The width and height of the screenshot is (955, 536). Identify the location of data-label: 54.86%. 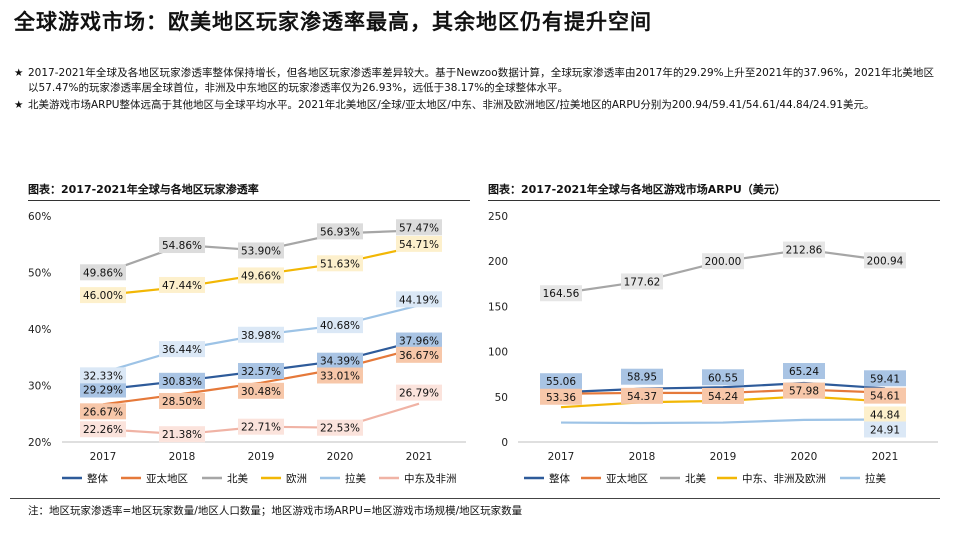
(182, 246).